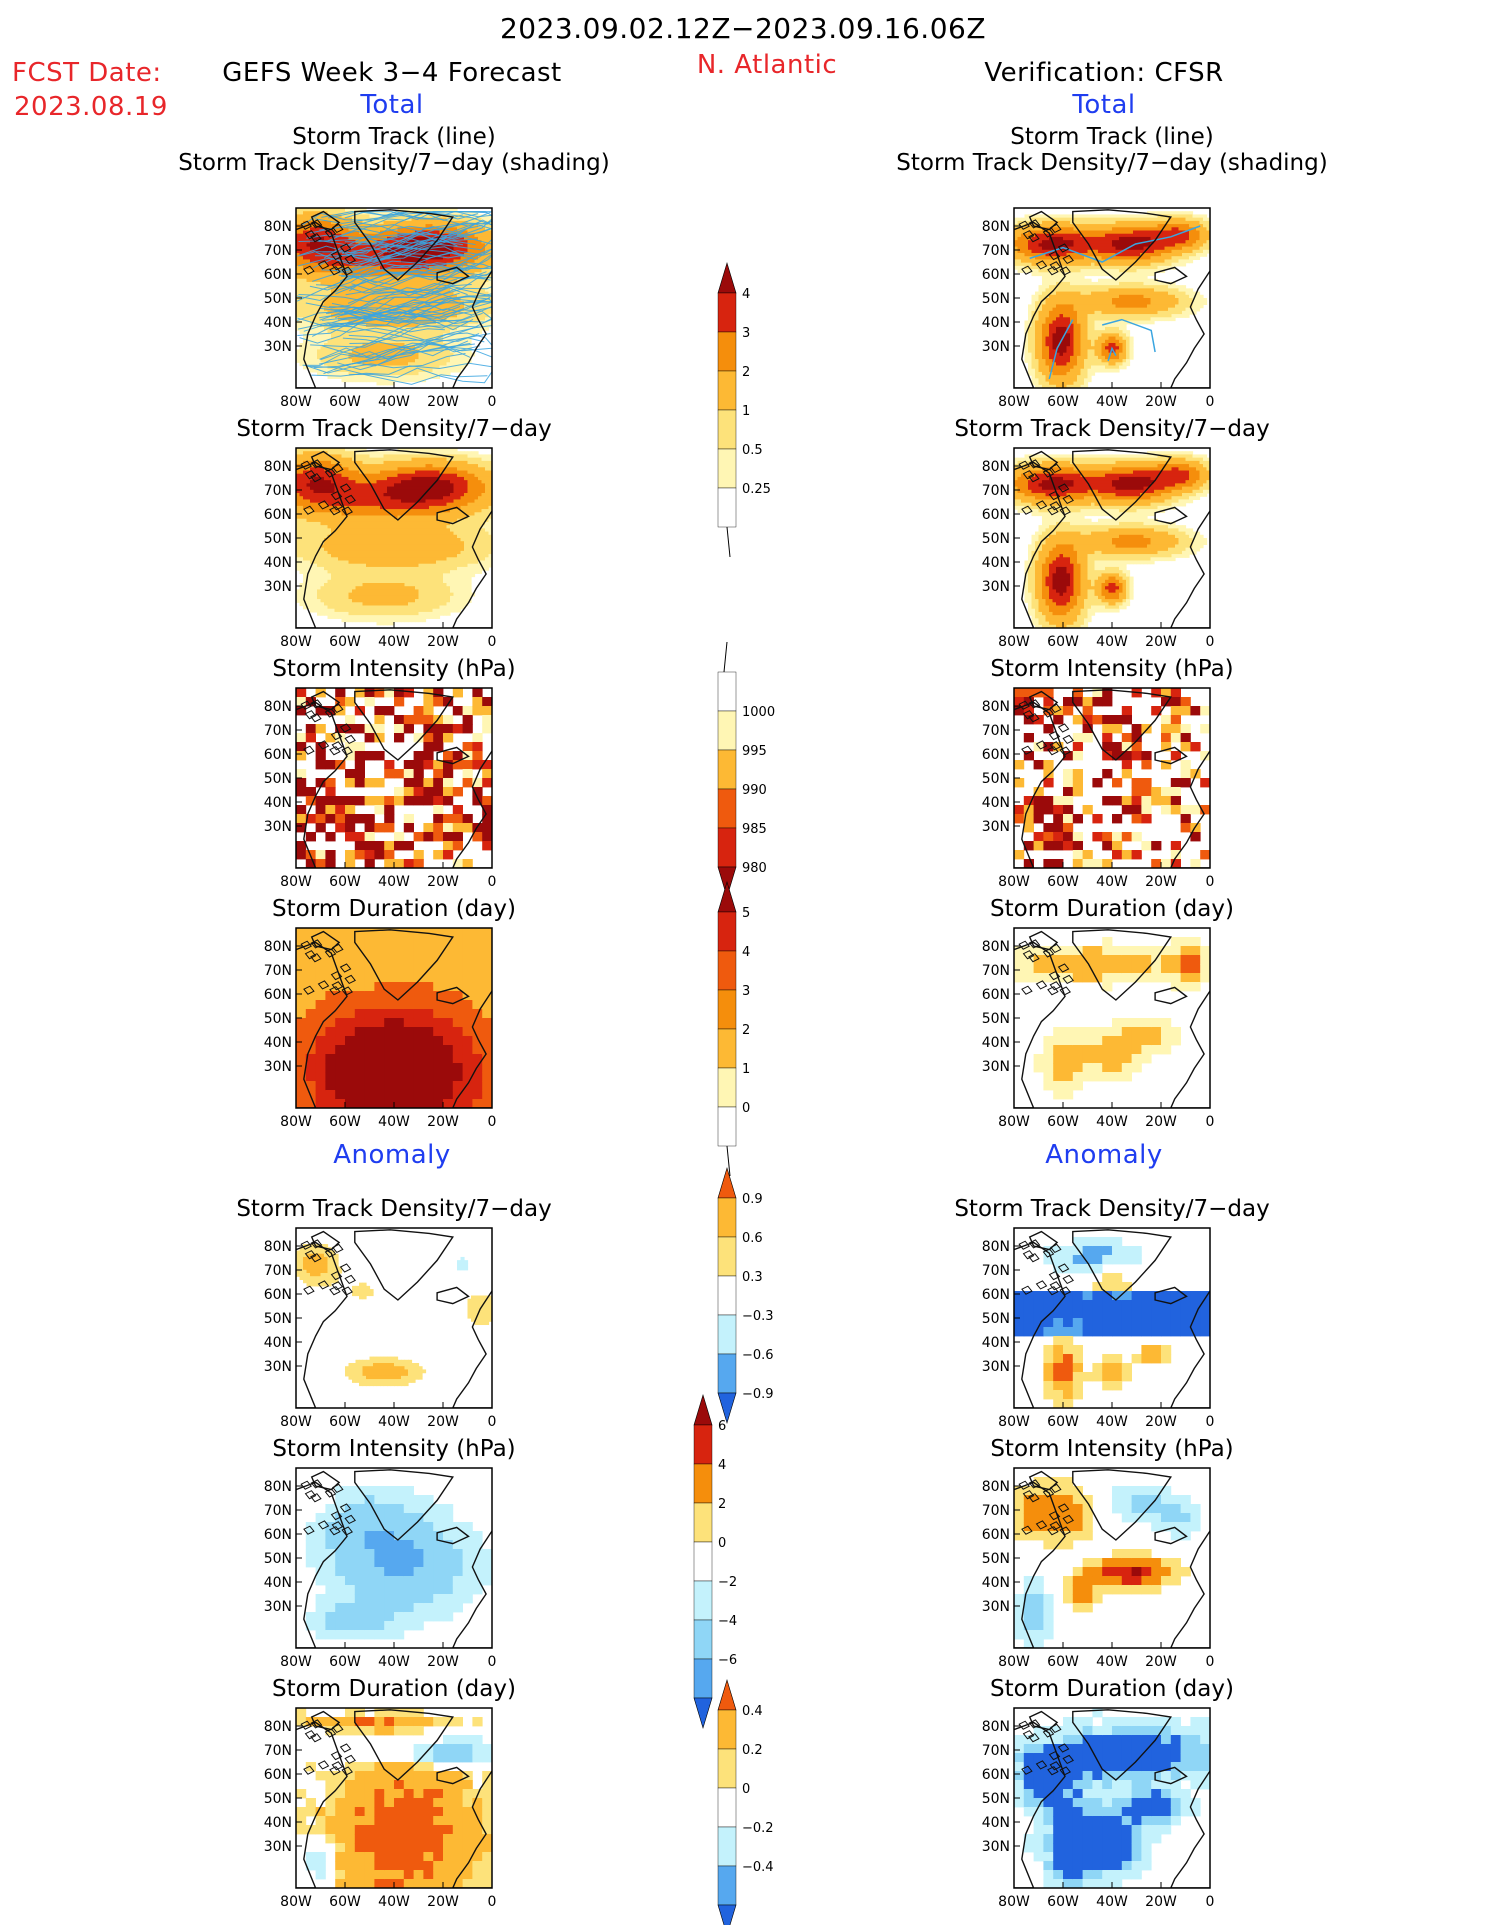 This screenshot has width=1487, height=1925. I want to click on colorbar-label: 0.6, so click(752, 1238).